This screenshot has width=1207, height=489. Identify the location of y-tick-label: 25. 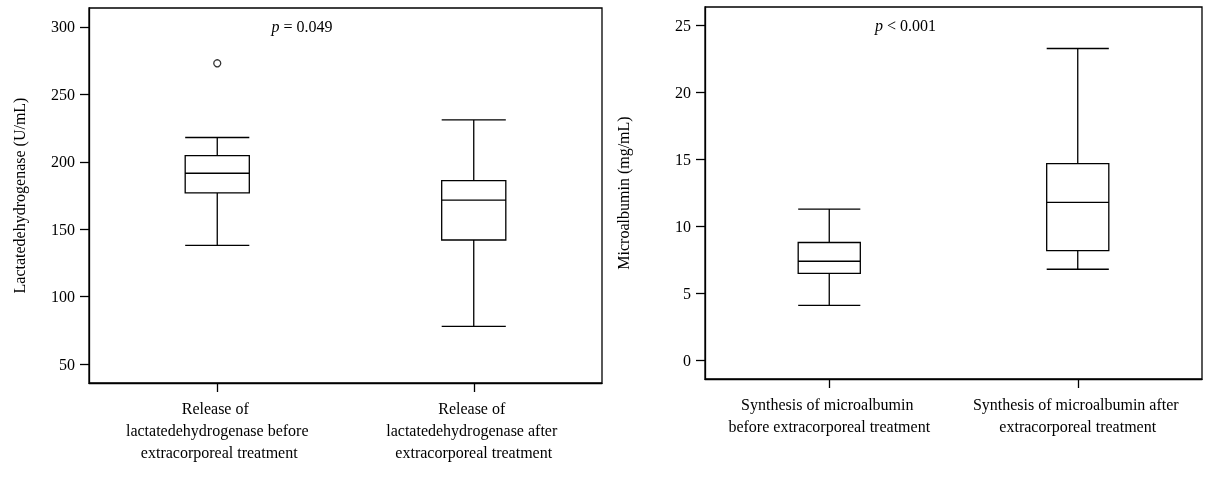
(683, 26).